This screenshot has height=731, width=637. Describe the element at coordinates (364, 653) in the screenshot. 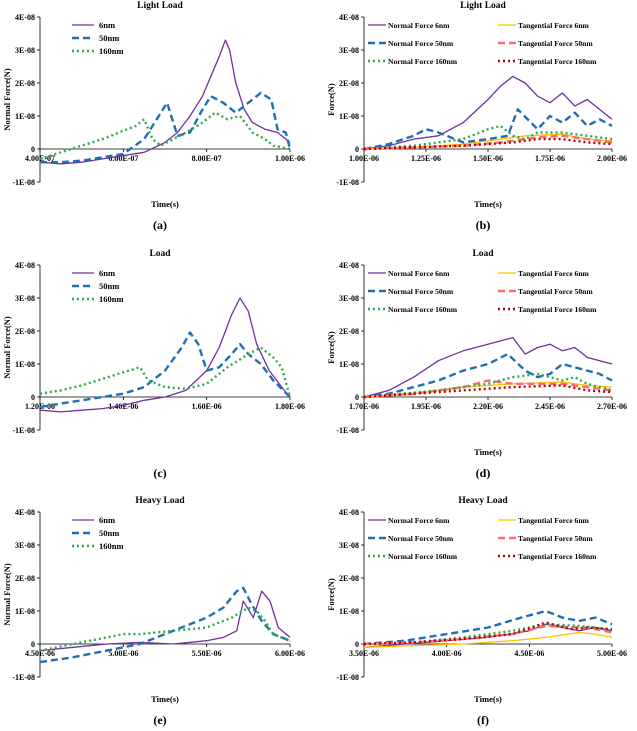

I see `x-tick-label: 3.50E-06` at that location.